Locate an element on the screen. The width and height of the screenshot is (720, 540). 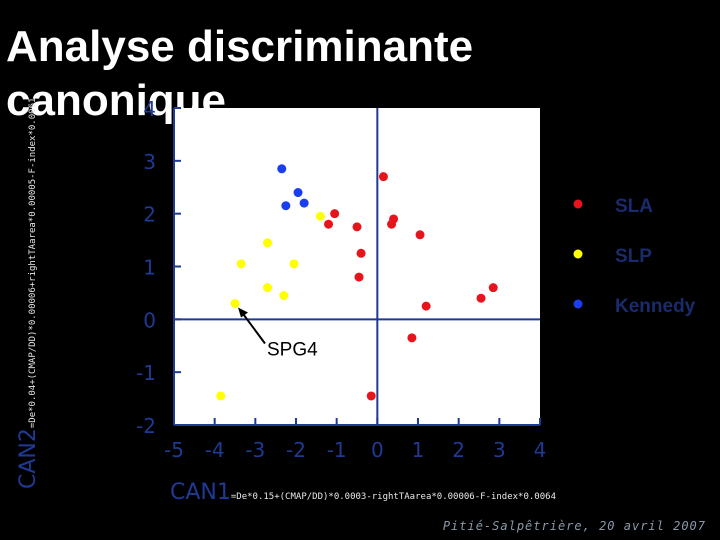
x-tick-label: 4 is located at coordinates (540, 450).